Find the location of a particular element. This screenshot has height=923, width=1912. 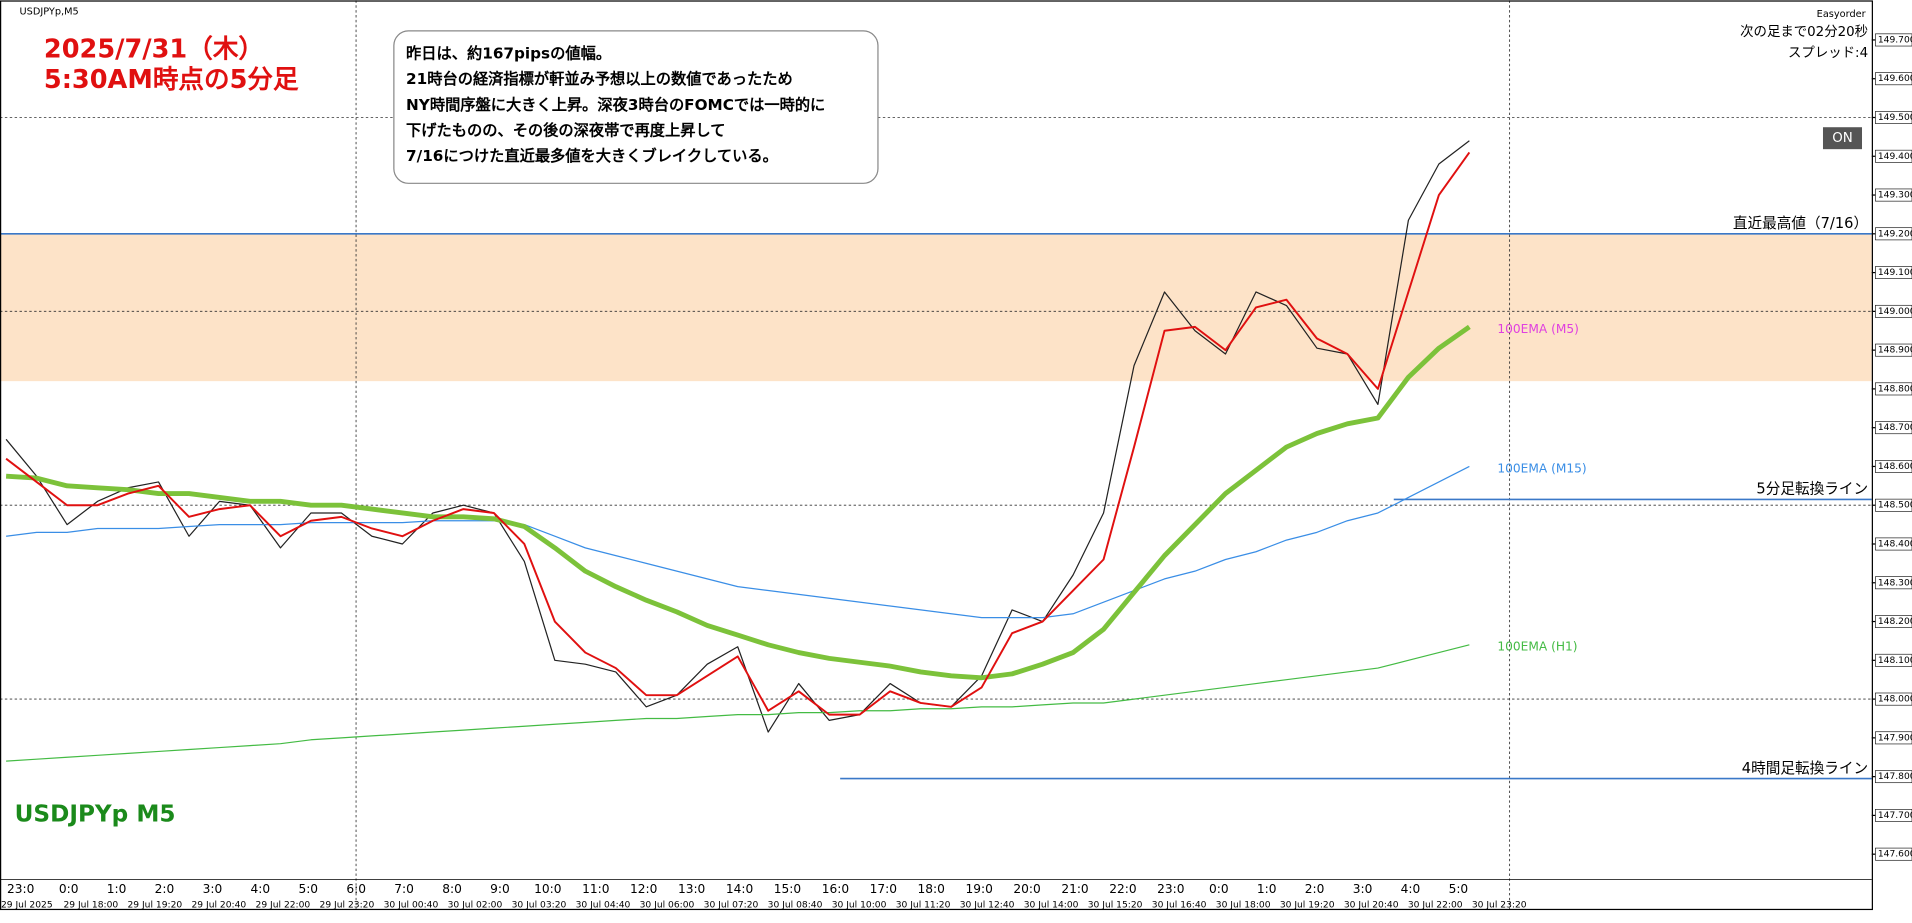

x-date-label: 30 Jul 16:40 is located at coordinates (1179, 906).